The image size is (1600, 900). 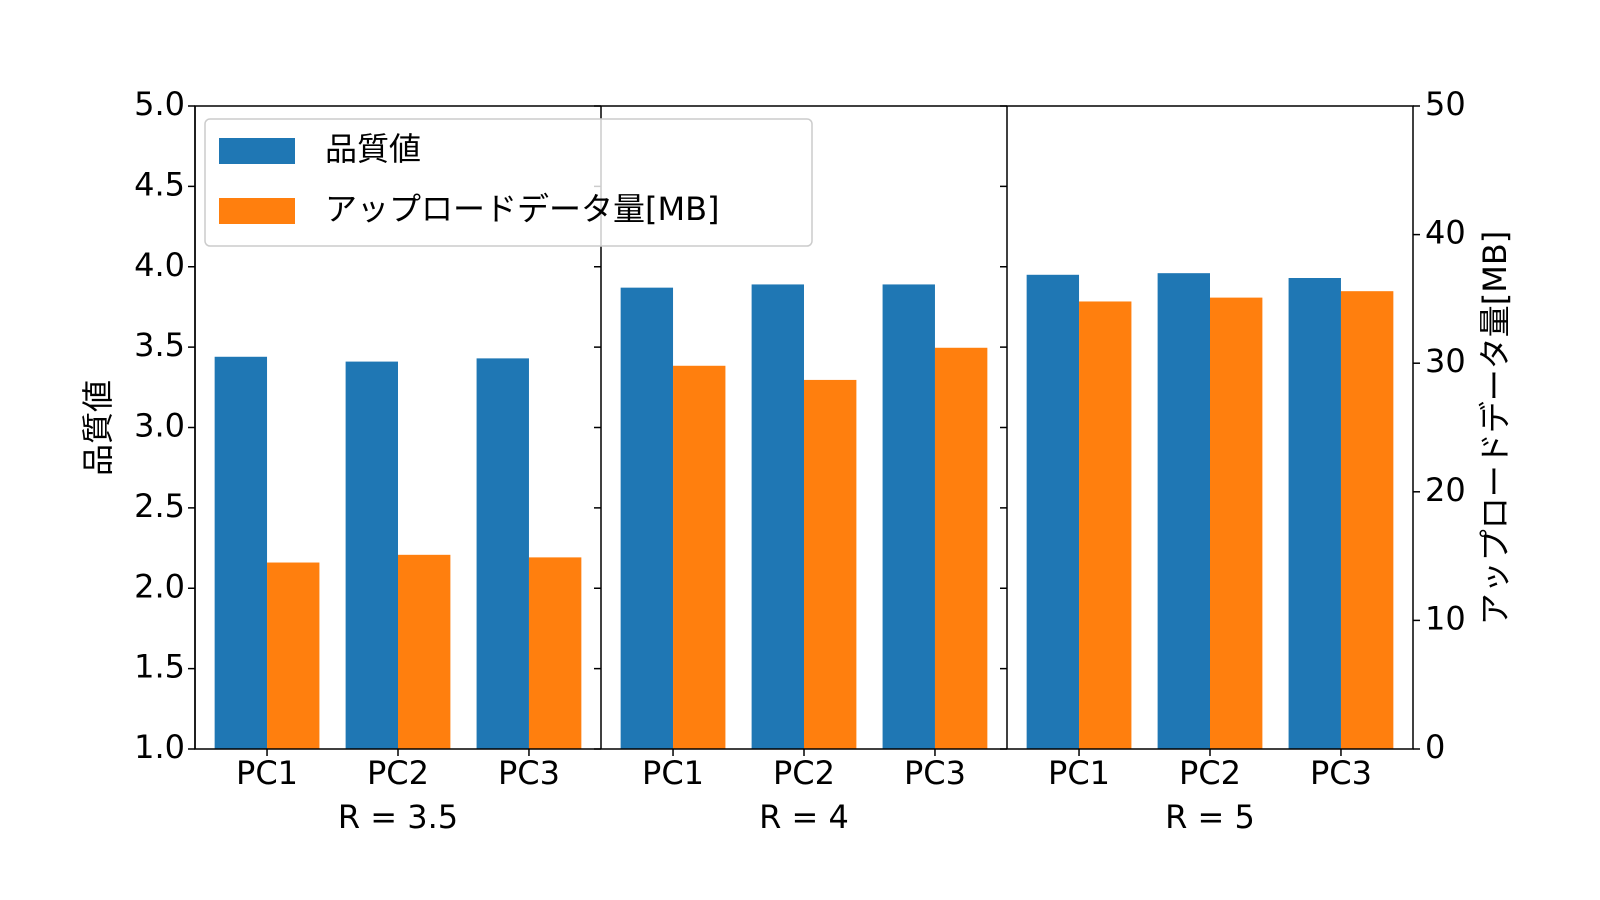 I want to click on x-axis-label: R = 3.5, so click(x=398, y=817).